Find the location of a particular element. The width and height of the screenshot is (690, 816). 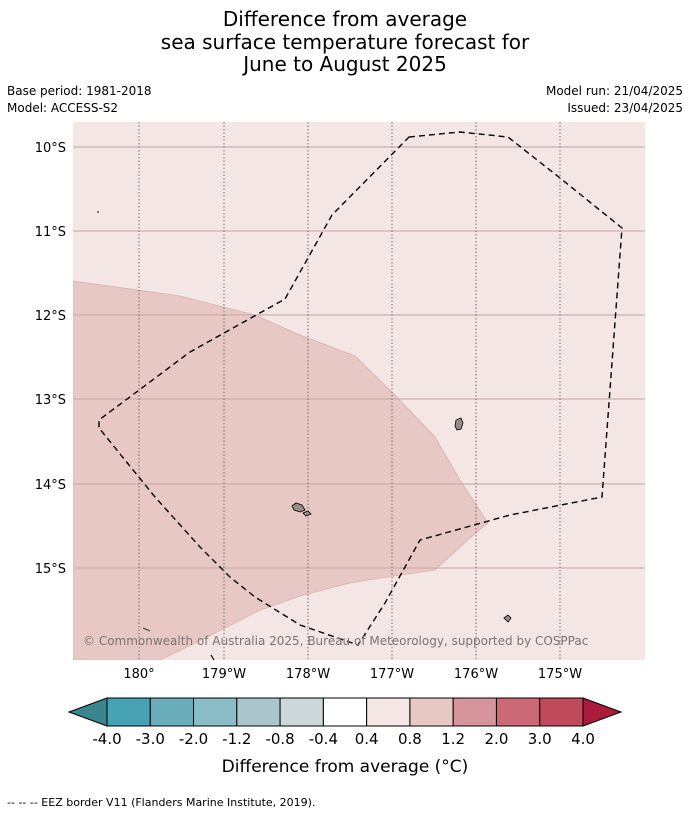

islet-central is located at coordinates (307, 513).